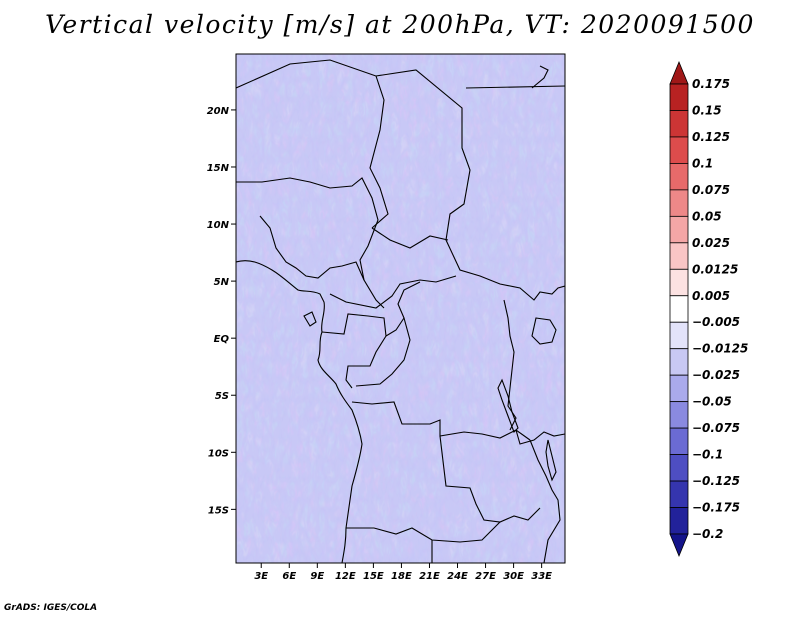  I want to click on grads-credit: GrADS: IGES/COLA, so click(51, 608).